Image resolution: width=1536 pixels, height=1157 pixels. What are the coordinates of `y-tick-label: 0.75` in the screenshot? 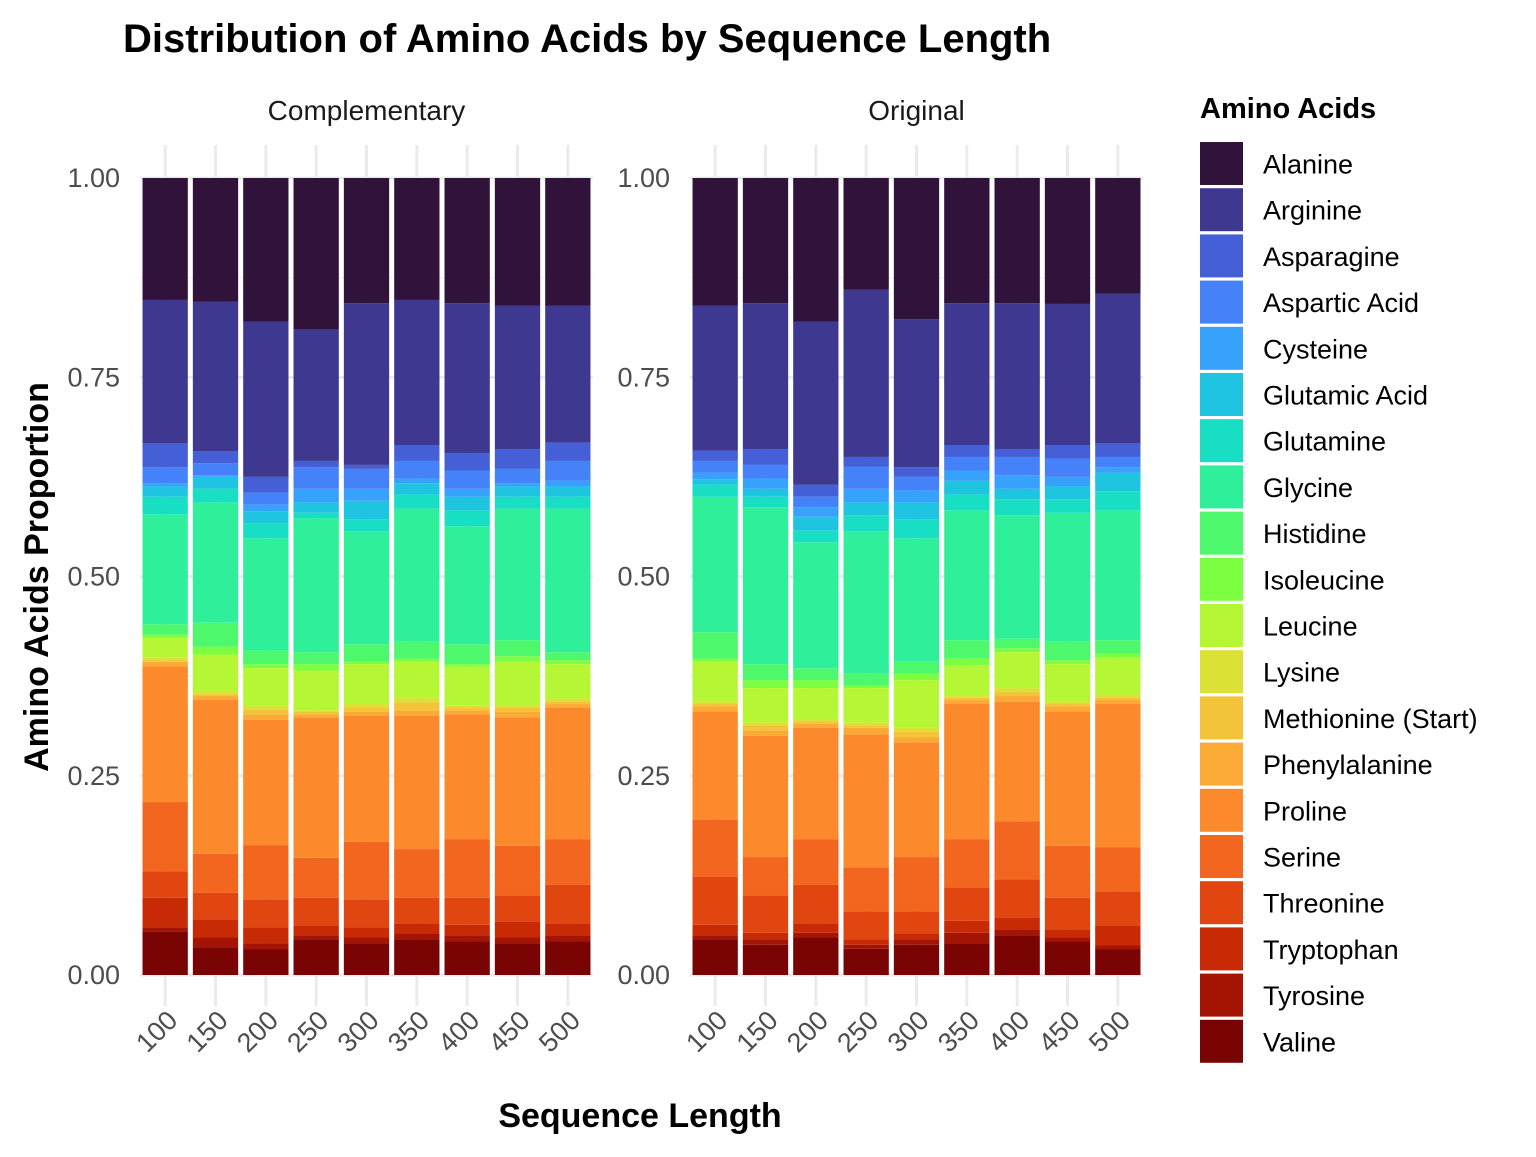 It's located at (643, 377).